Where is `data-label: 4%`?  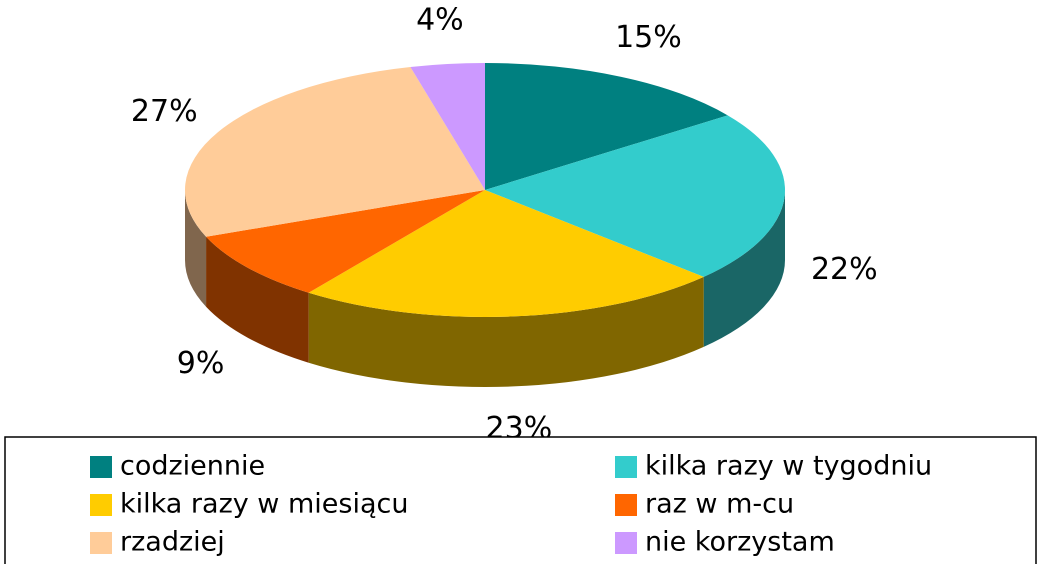
data-label: 4% is located at coordinates (440, 20).